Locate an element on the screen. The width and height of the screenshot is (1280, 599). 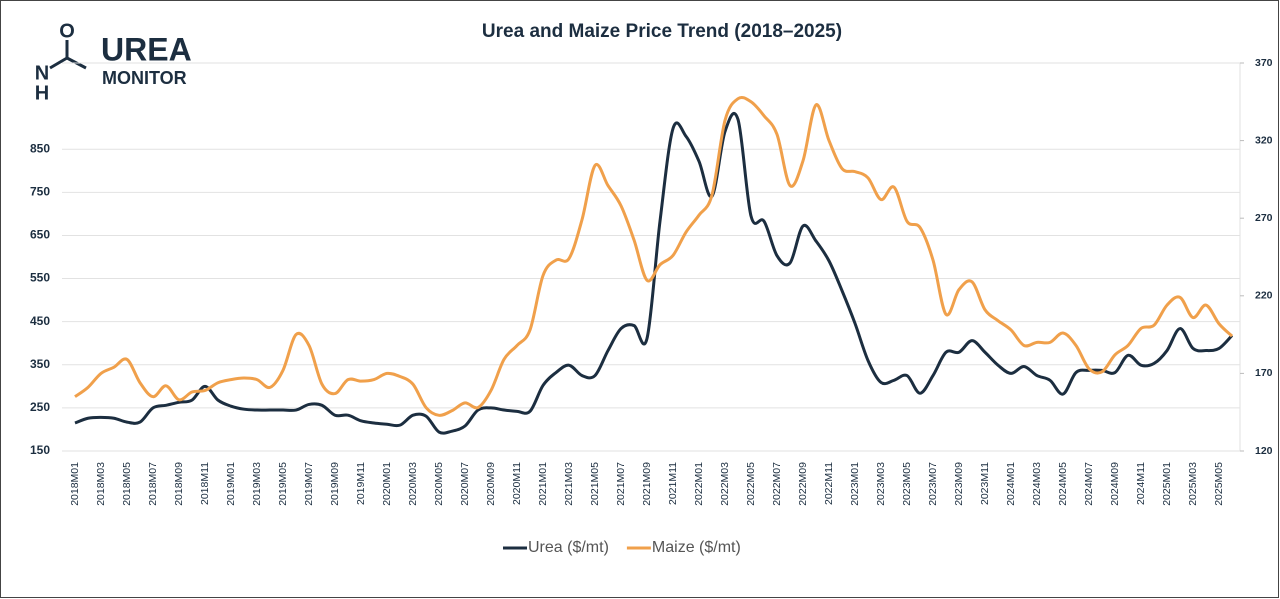
x-tick-label: 2023M09 is located at coordinates (959, 484).